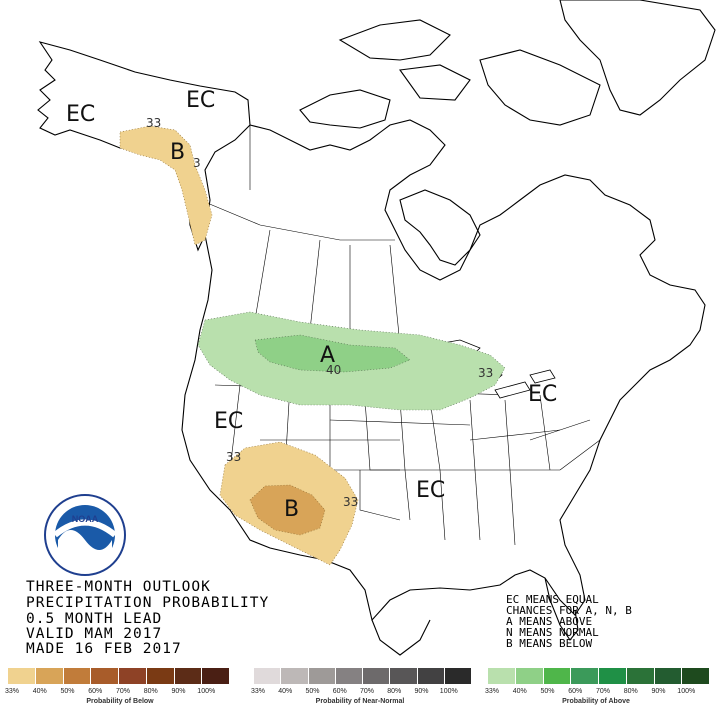  Describe the element at coordinates (543, 394) in the screenshot. I see `ec-label-east: EC` at that location.